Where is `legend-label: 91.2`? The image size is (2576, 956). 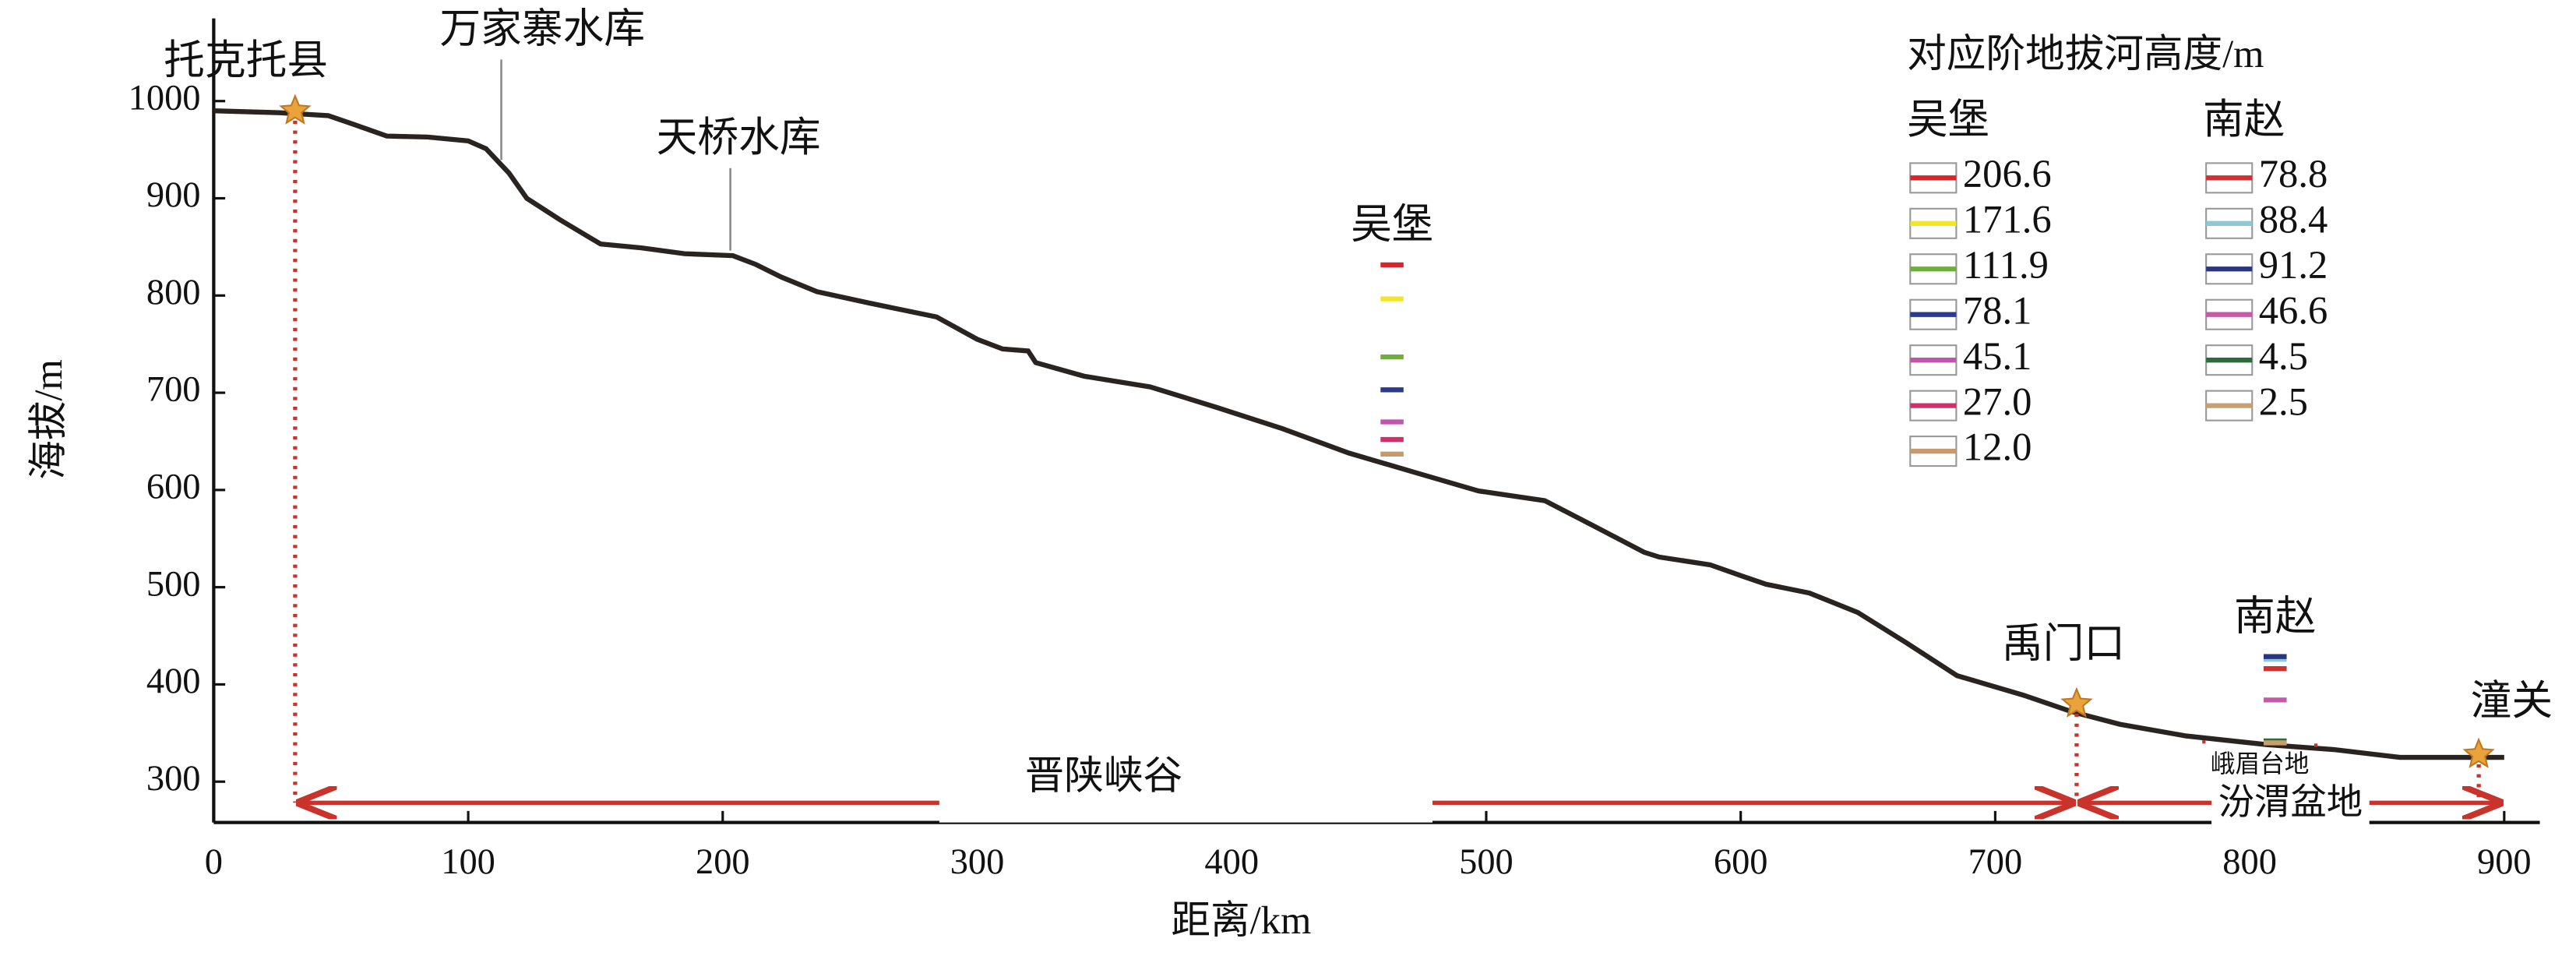
legend-label: 91.2 is located at coordinates (2294, 265).